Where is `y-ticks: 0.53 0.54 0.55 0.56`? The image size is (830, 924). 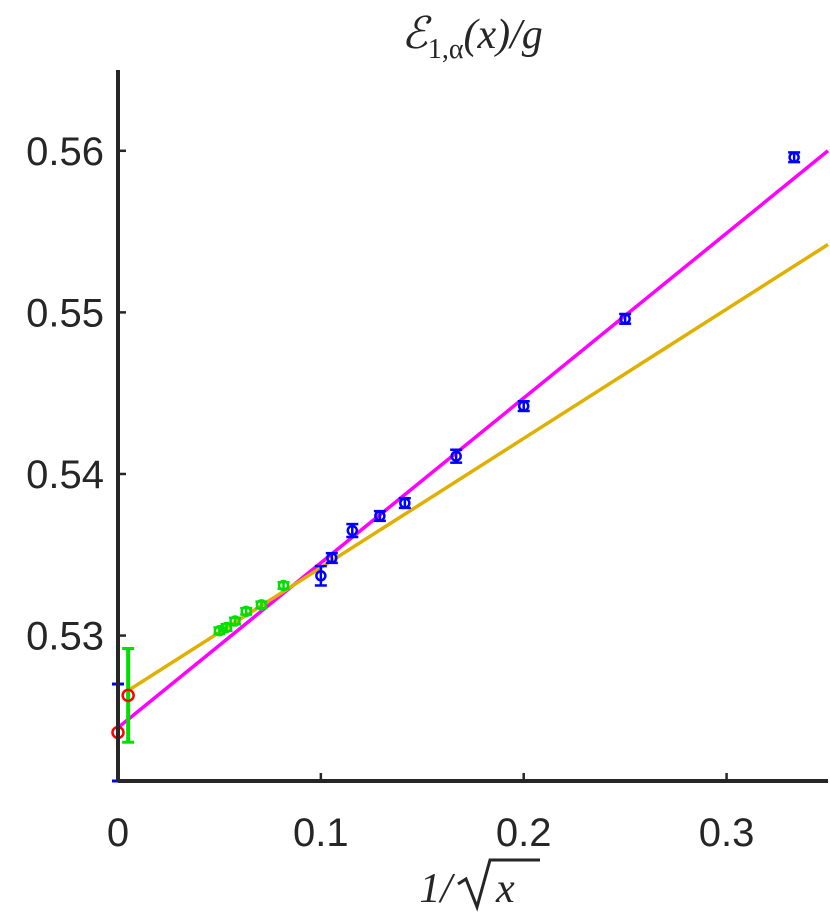 y-ticks: 0.53 0.54 0.55 0.56 is located at coordinates (76, 394).